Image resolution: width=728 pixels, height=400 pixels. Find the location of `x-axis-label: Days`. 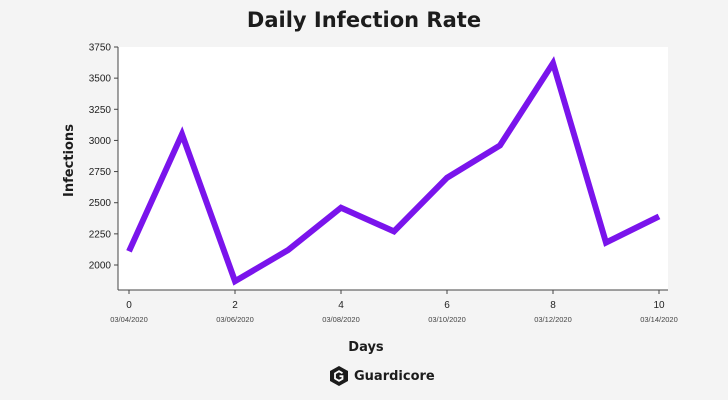

x-axis-label: Days is located at coordinates (366, 347).